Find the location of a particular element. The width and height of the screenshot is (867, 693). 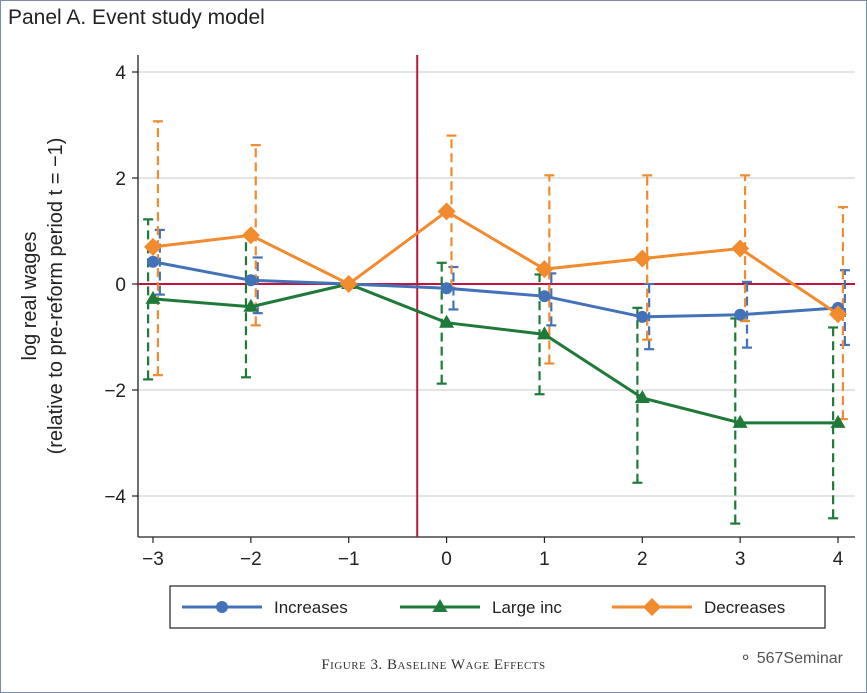

series-line-decreases is located at coordinates (495, 262).